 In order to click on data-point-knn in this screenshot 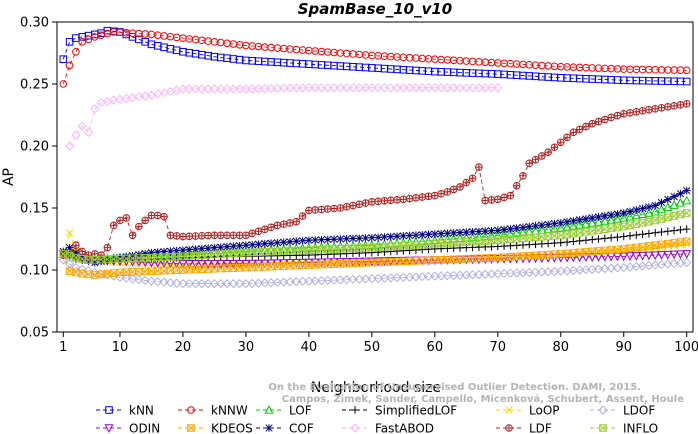, I will do `click(176, 50)`.